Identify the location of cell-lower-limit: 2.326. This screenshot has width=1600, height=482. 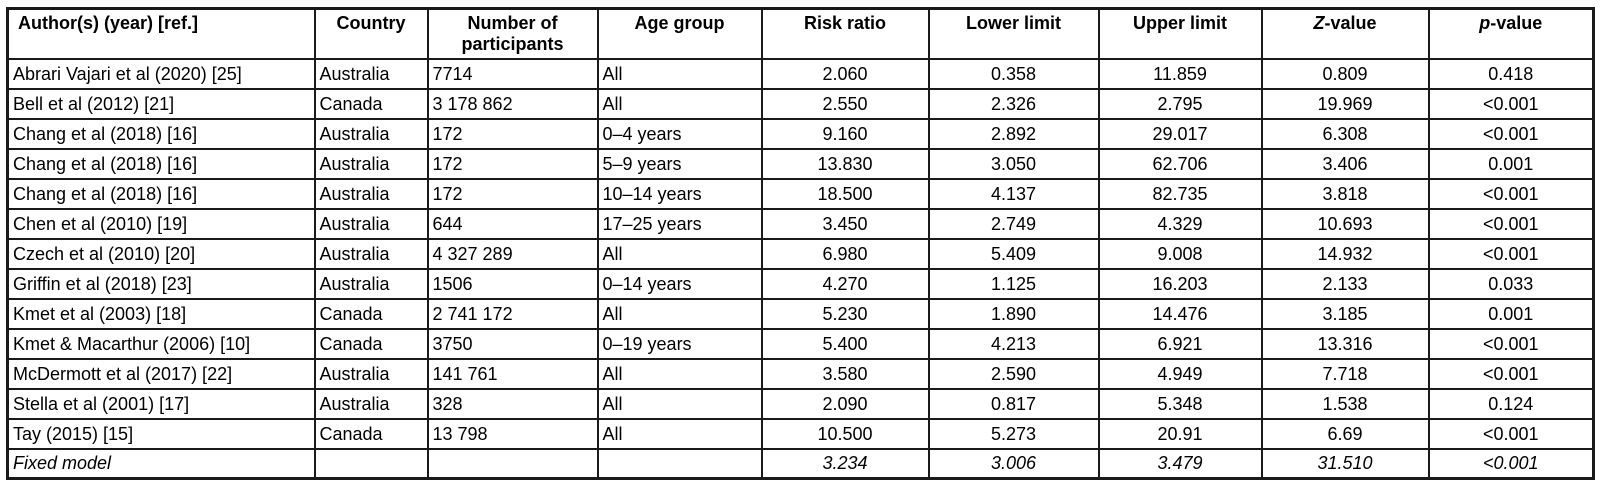
(1013, 103).